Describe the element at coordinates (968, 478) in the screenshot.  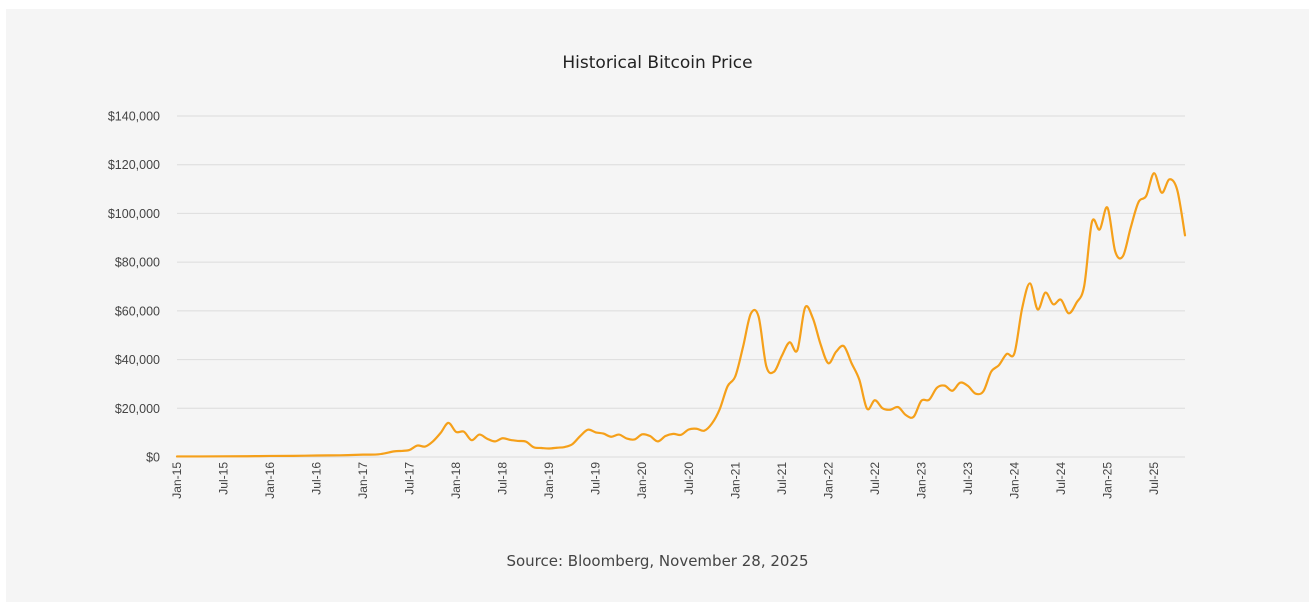
I see `x-tick-label: Jul-23` at that location.